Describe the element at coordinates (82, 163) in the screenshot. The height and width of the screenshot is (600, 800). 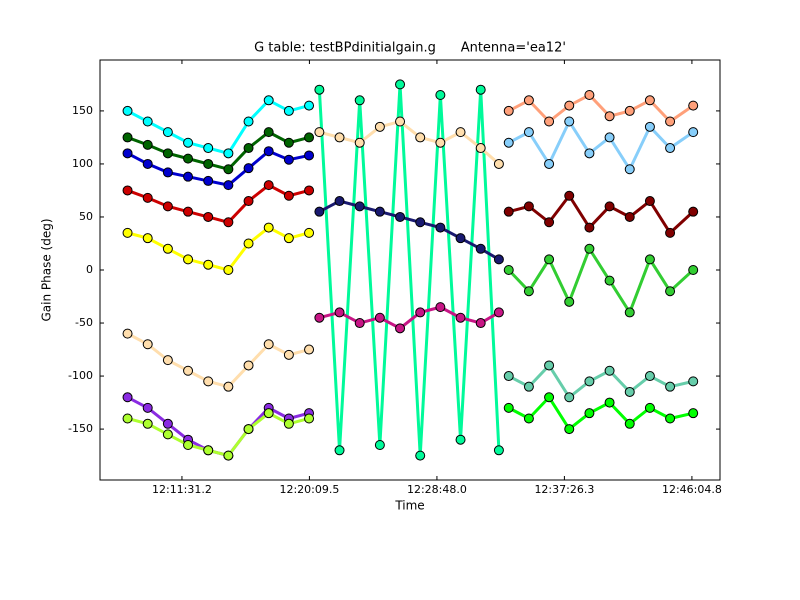
I see `y-tick-label: 100` at that location.